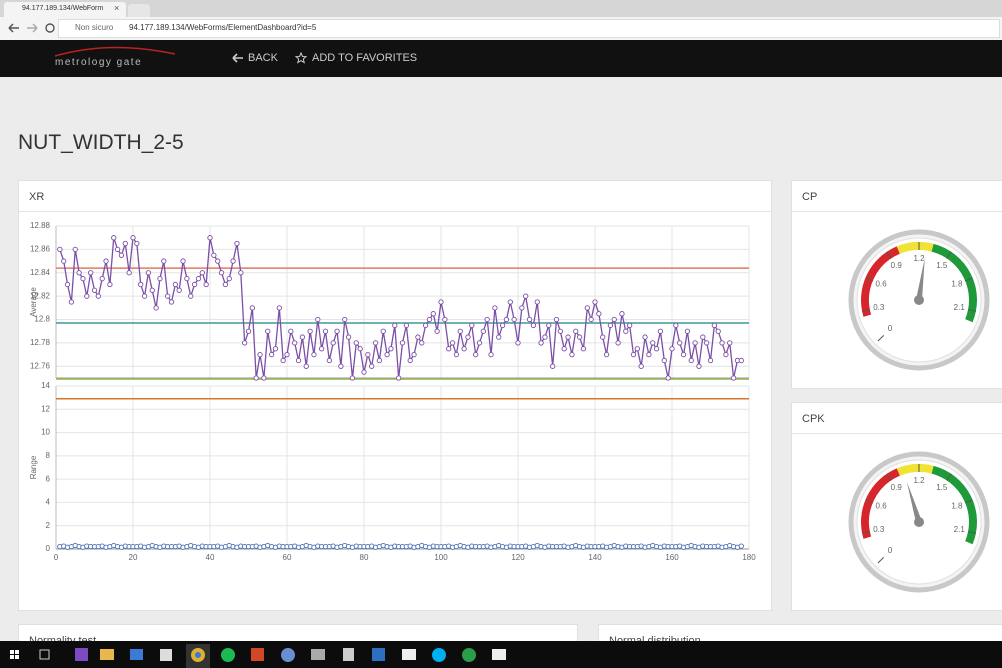 This screenshot has width=1002, height=668. Describe the element at coordinates (40, 295) in the screenshot. I see `y-tick-label: 12.82` at that location.